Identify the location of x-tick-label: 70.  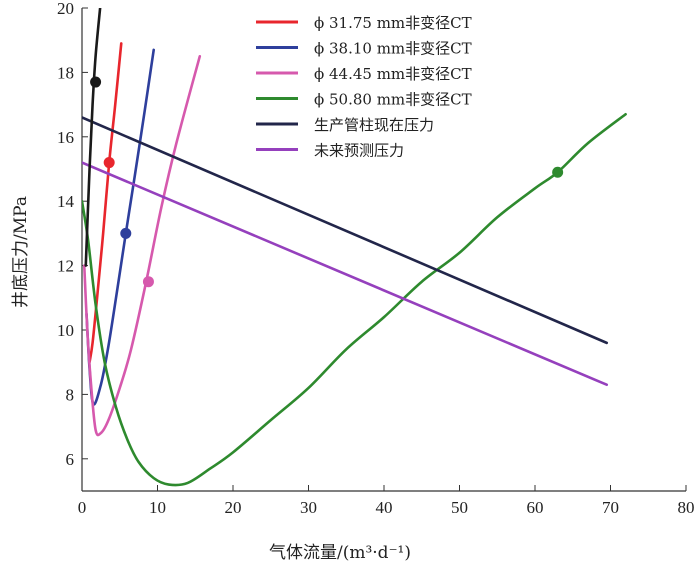
(610, 507).